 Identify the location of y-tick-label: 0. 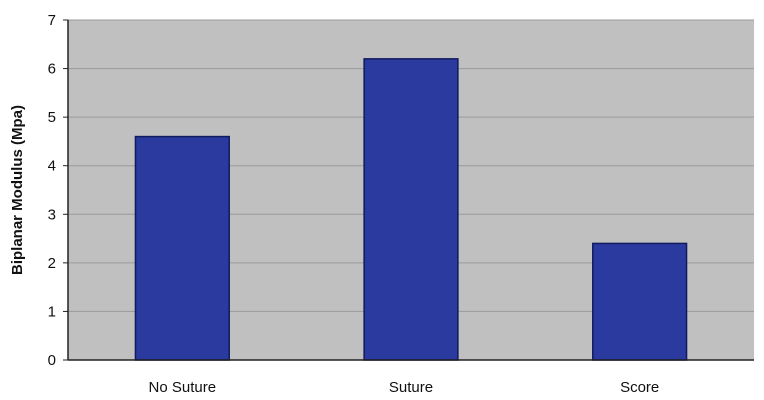
(52, 360).